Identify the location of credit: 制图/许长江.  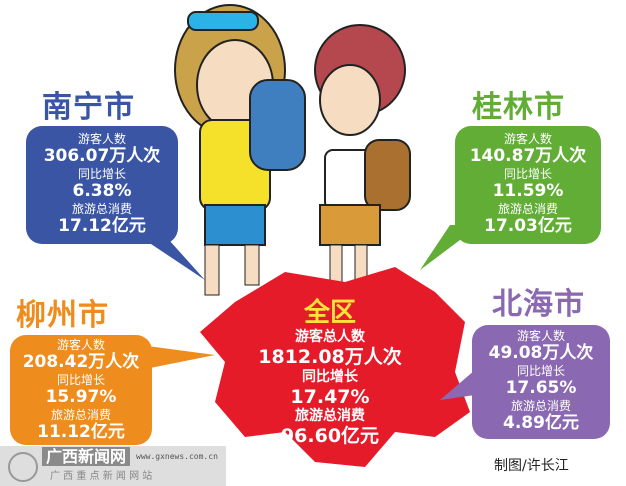
(531, 466).